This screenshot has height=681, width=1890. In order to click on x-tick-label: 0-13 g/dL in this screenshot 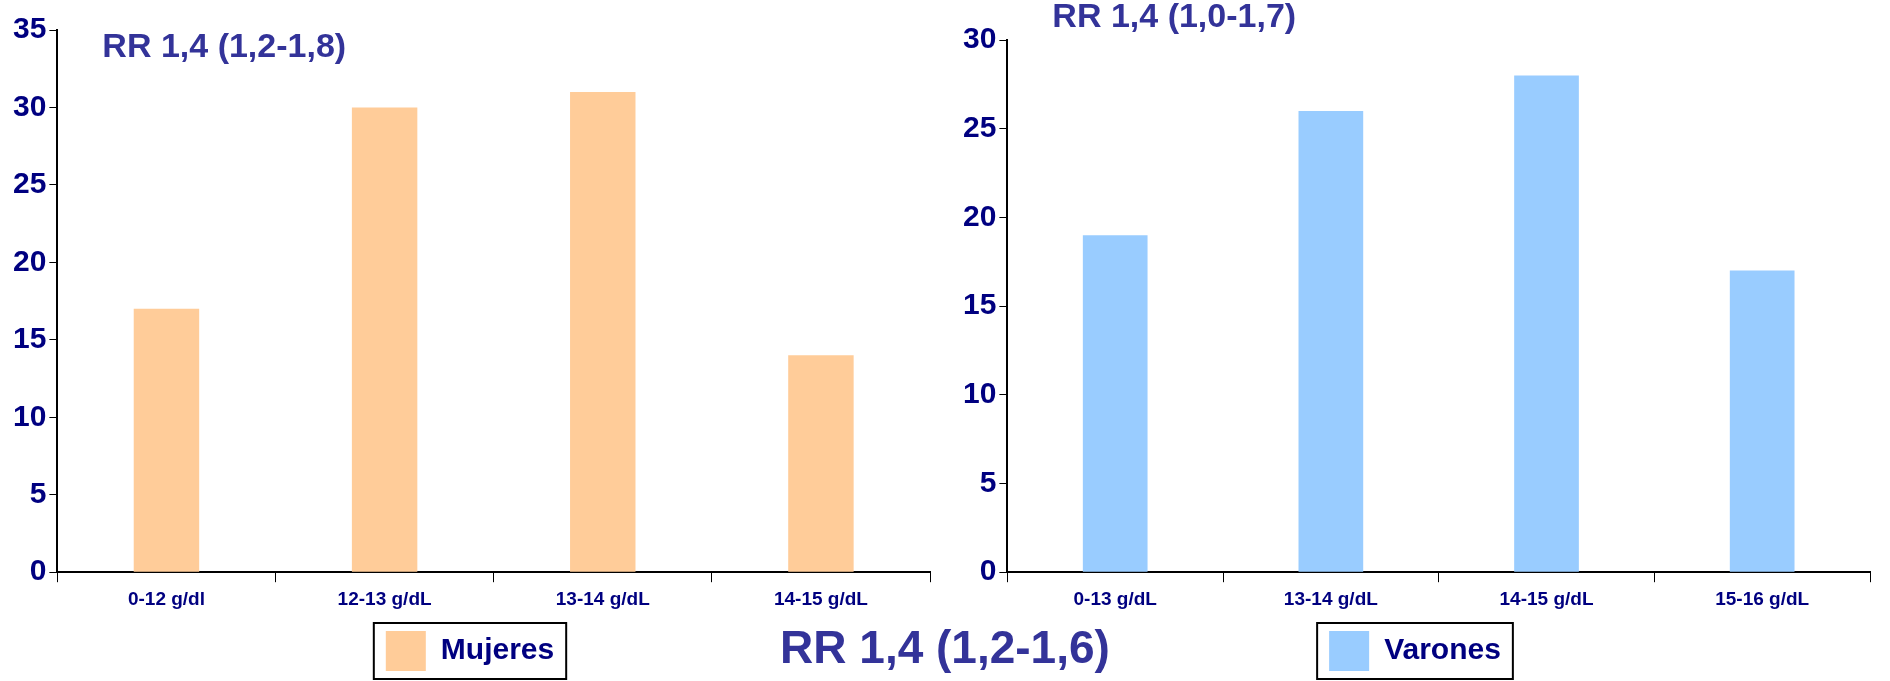, I will do `click(1115, 598)`.